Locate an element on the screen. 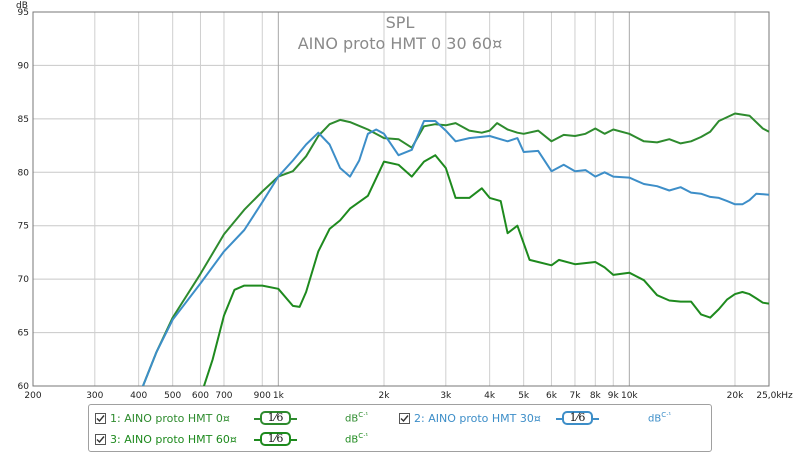 The image size is (800, 453). series-2-line-right is located at coordinates (596, 419).